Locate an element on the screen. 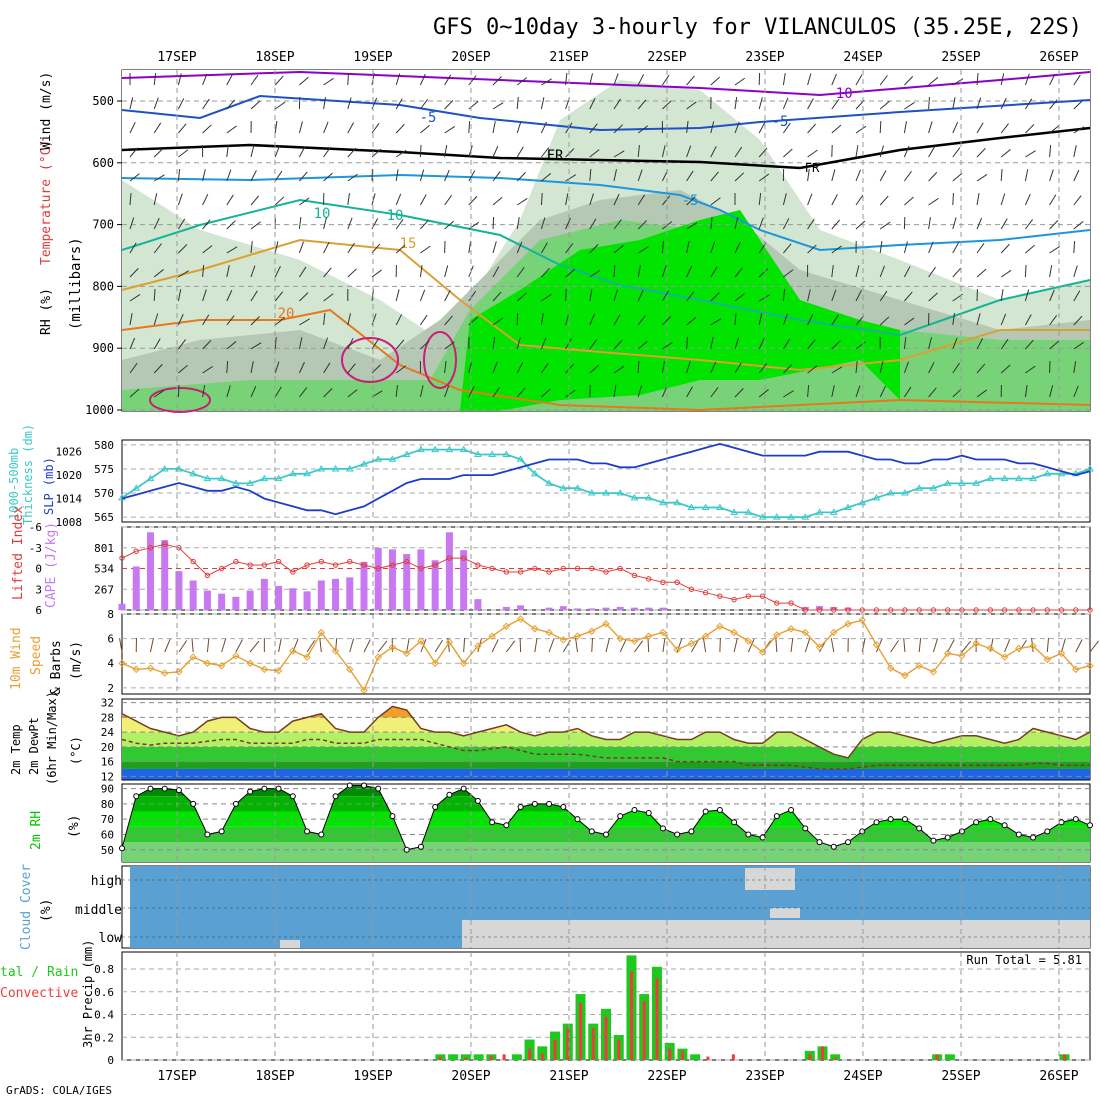  temp-band is located at coordinates (606, 765).